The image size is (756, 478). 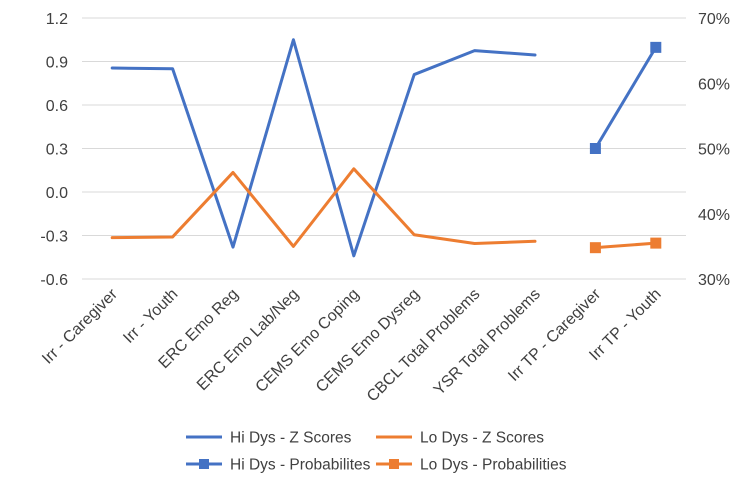 I want to click on x-tick-label: YSR Total Problems, so click(x=487, y=342).